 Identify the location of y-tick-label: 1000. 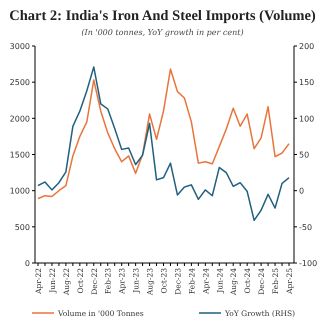
(20, 191).